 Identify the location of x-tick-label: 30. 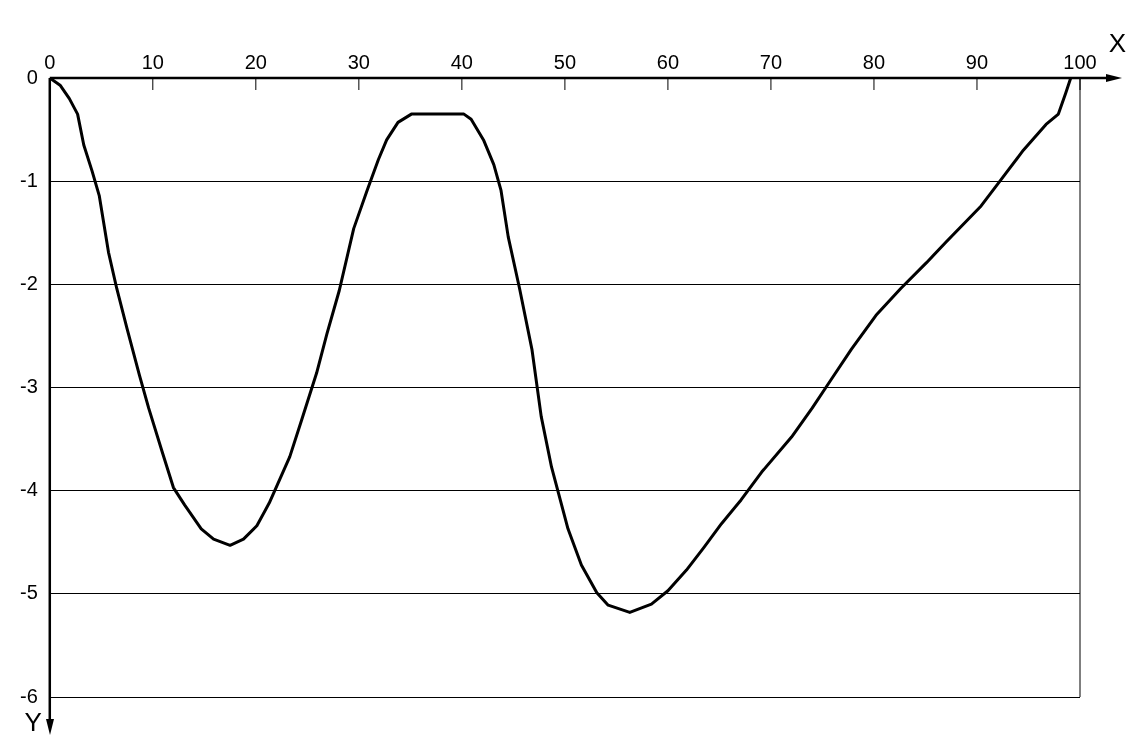
(358, 61).